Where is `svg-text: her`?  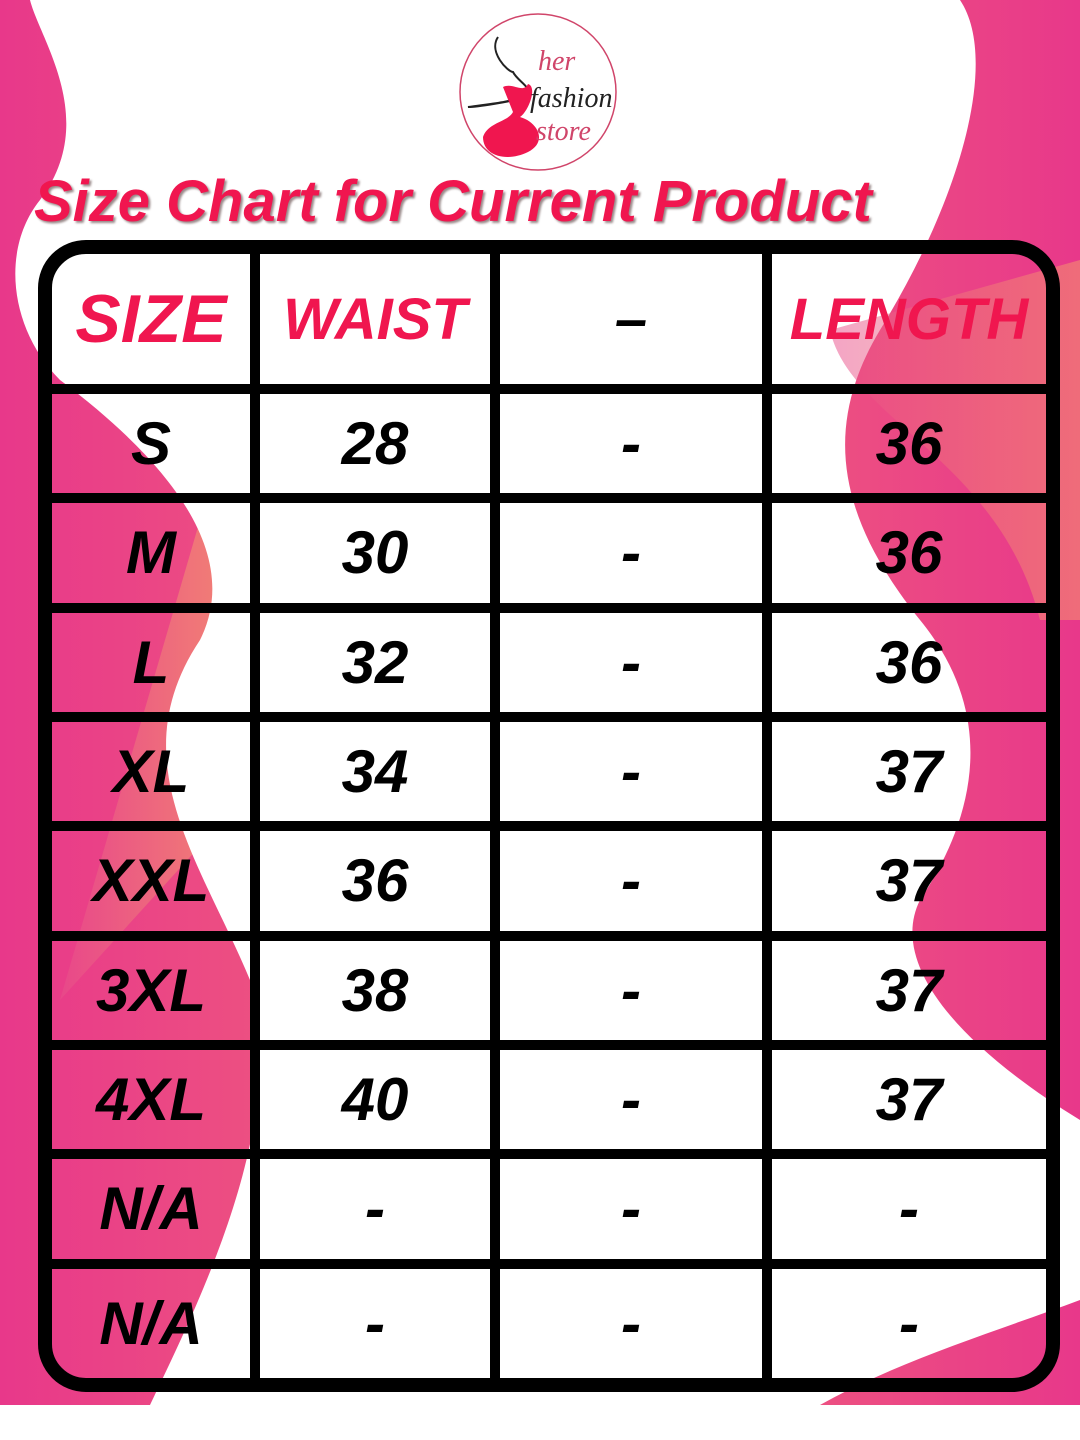
svg-text: her is located at coordinates (556, 61).